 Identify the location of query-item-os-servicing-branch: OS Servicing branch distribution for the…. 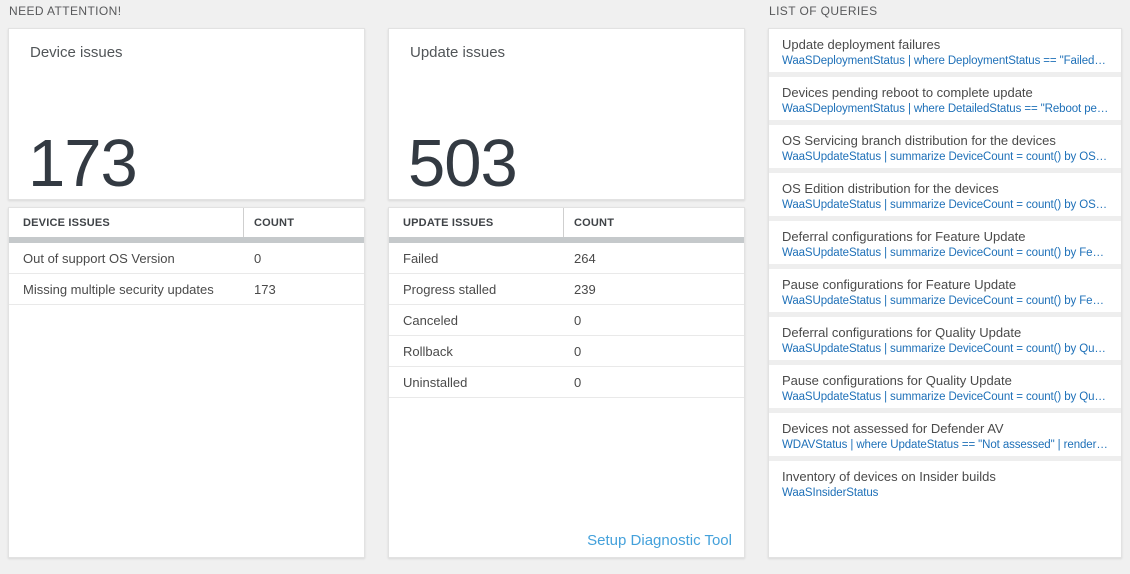
(945, 149).